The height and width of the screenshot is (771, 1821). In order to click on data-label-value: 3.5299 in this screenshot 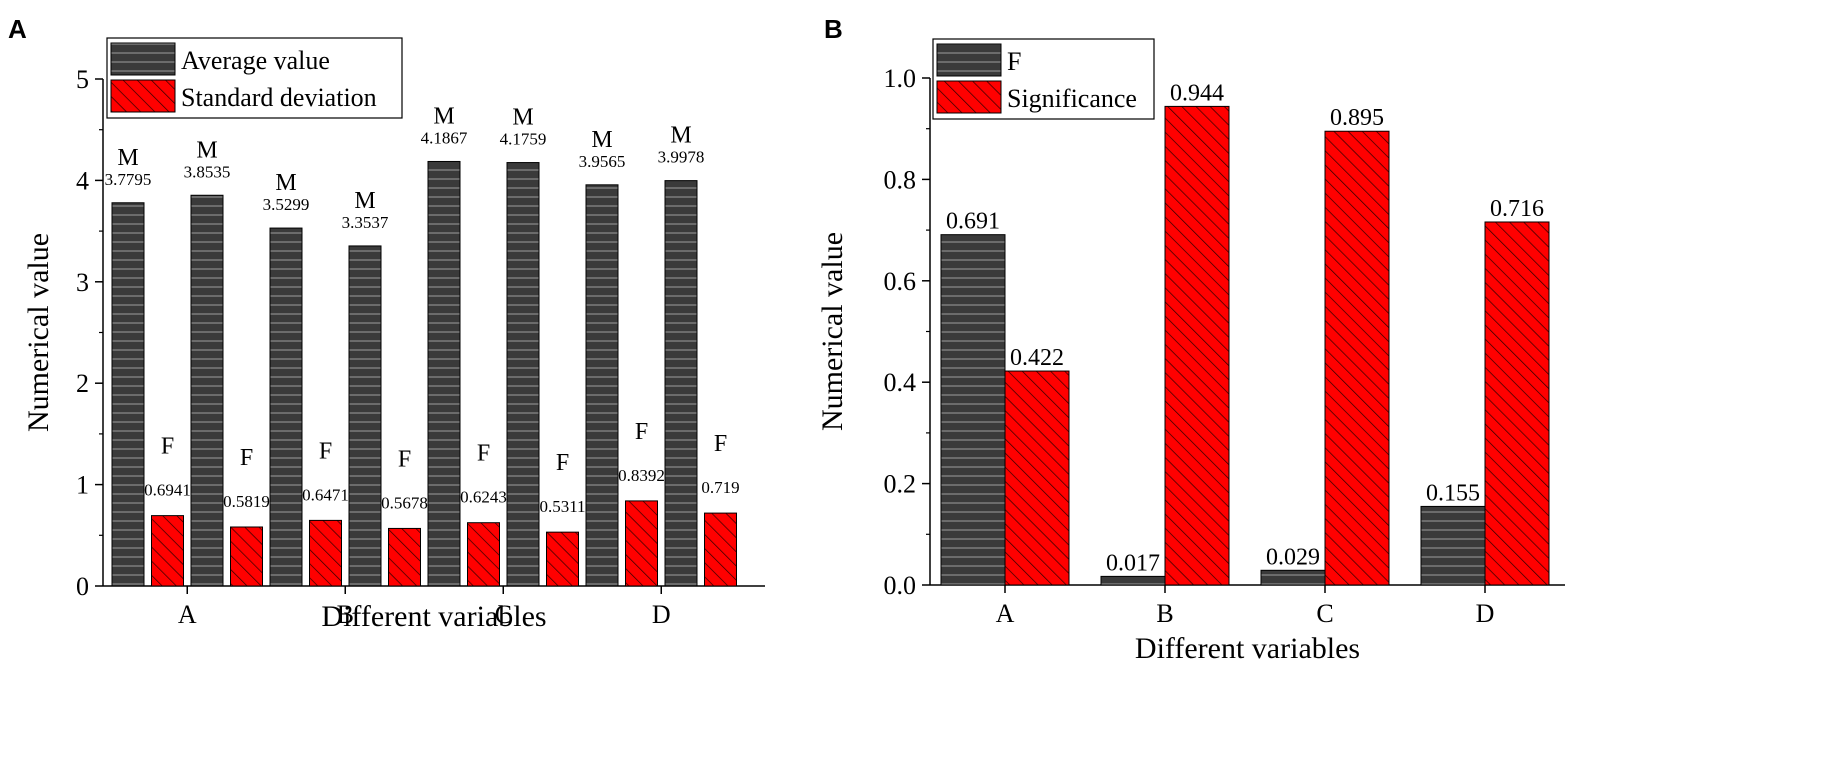, I will do `click(286, 204)`.